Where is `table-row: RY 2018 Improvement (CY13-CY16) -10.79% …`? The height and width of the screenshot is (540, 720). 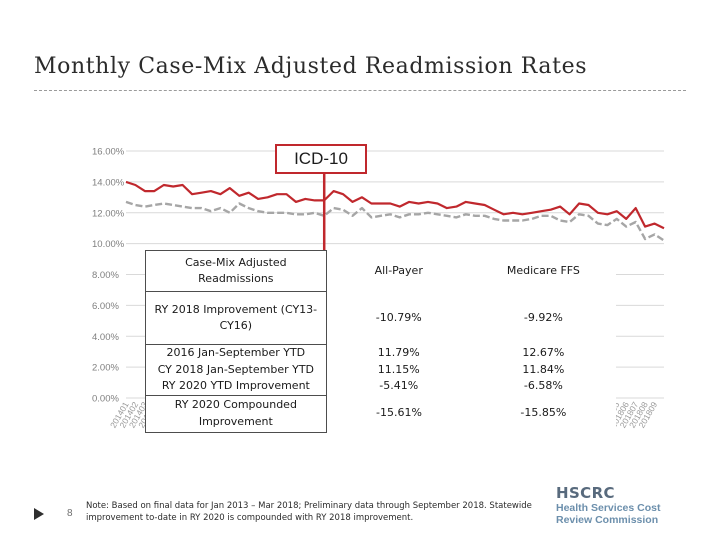 table-row: RY 2018 Improvement (CY13-CY16) -10.79% … is located at coordinates (380, 318).